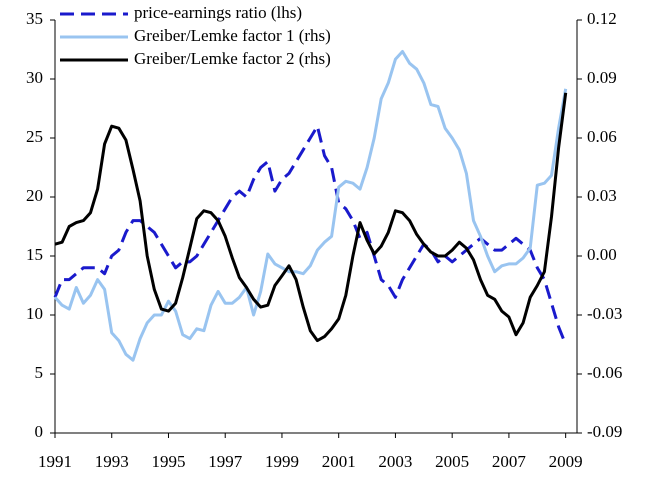 The height and width of the screenshot is (482, 654). Describe the element at coordinates (232, 58) in the screenshot. I see `legend-label: Greiber/Lemke factor 2 (rhs)` at that location.